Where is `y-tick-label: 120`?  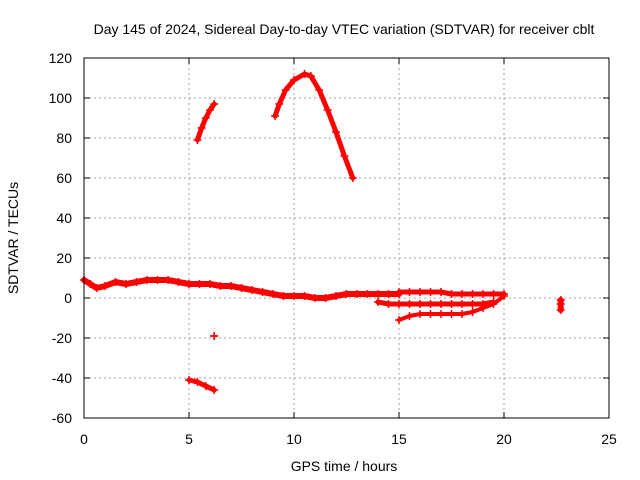 y-tick-label: 120 is located at coordinates (61, 58).